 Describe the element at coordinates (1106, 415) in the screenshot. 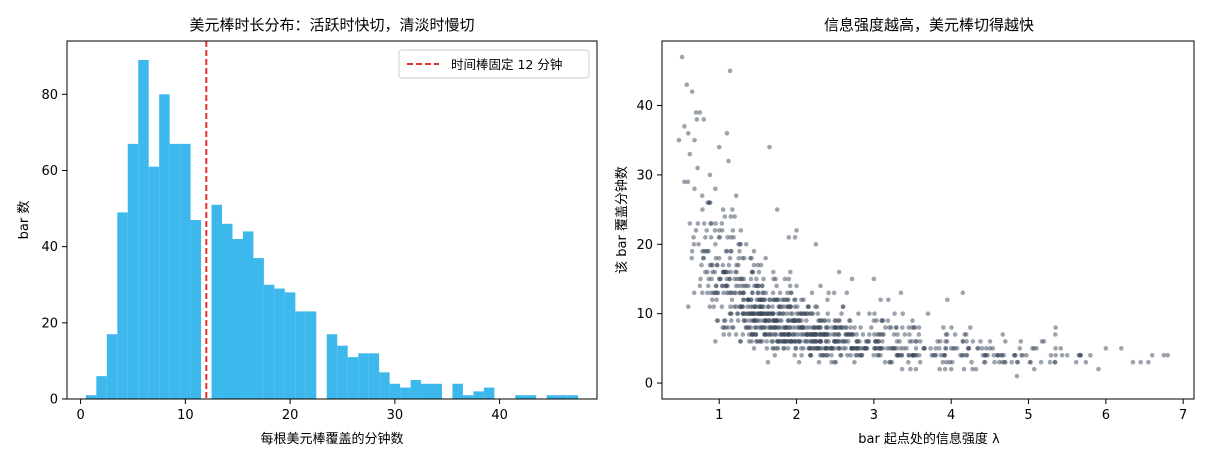

I see `x-tick-label: 6` at that location.